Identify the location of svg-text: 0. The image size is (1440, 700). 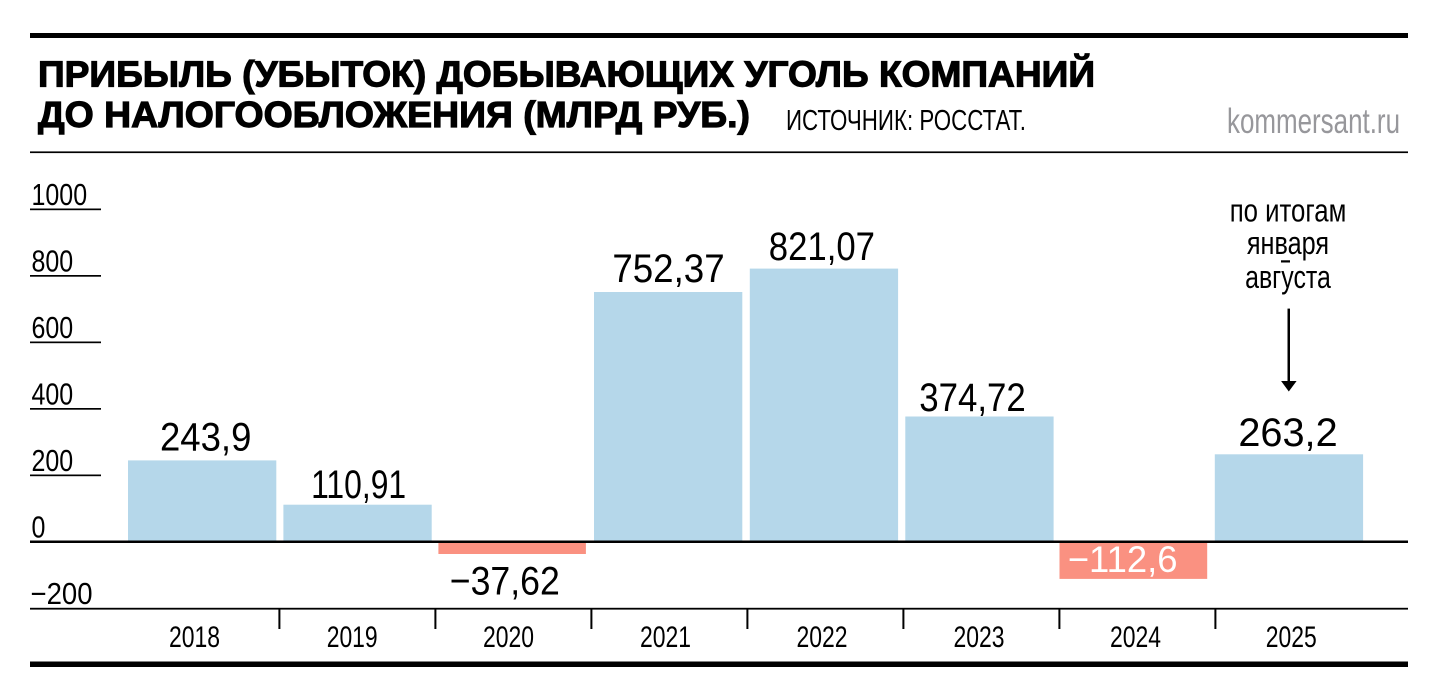
(39, 528).